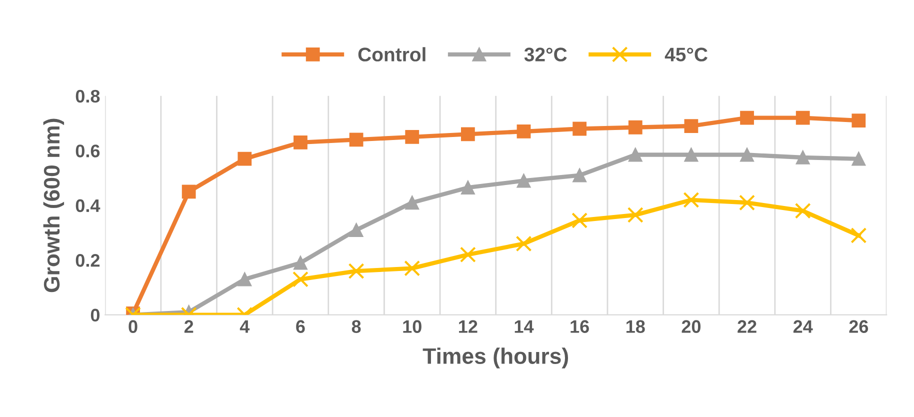  Describe the element at coordinates (691, 326) in the screenshot. I see `x-tick-label: 20` at that location.